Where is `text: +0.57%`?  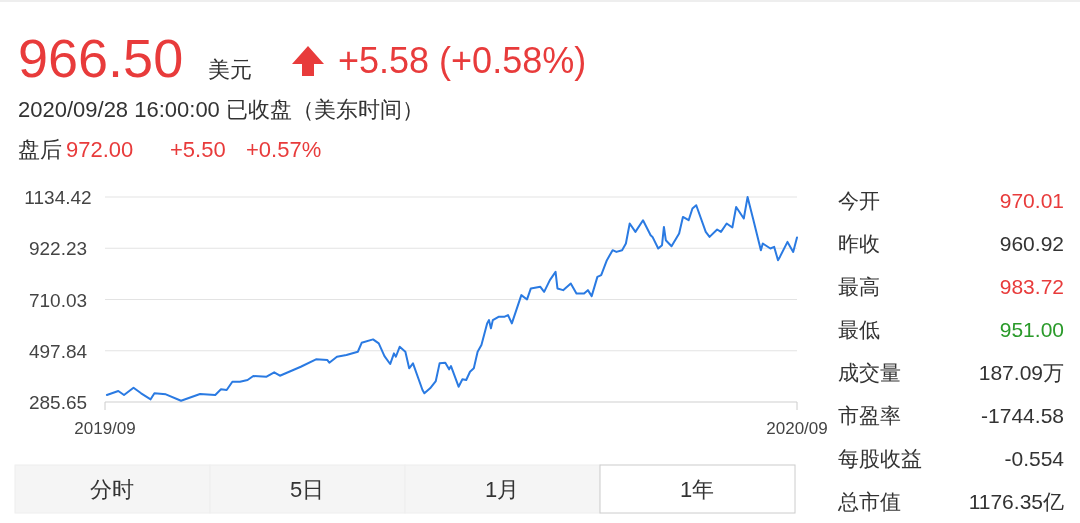 text: +0.57% is located at coordinates (284, 149).